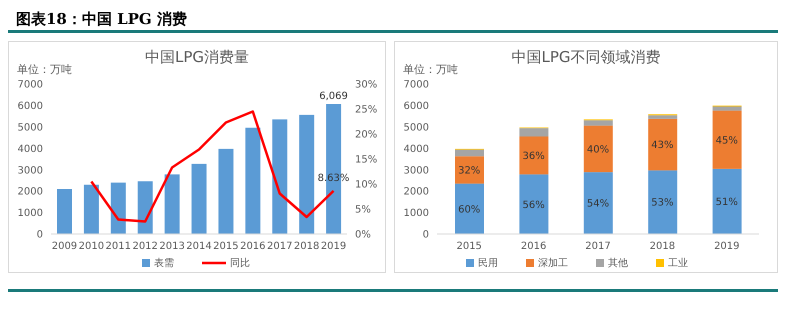 This screenshot has width=786, height=332. I want to click on y2-tick-label: 10%, so click(366, 185).